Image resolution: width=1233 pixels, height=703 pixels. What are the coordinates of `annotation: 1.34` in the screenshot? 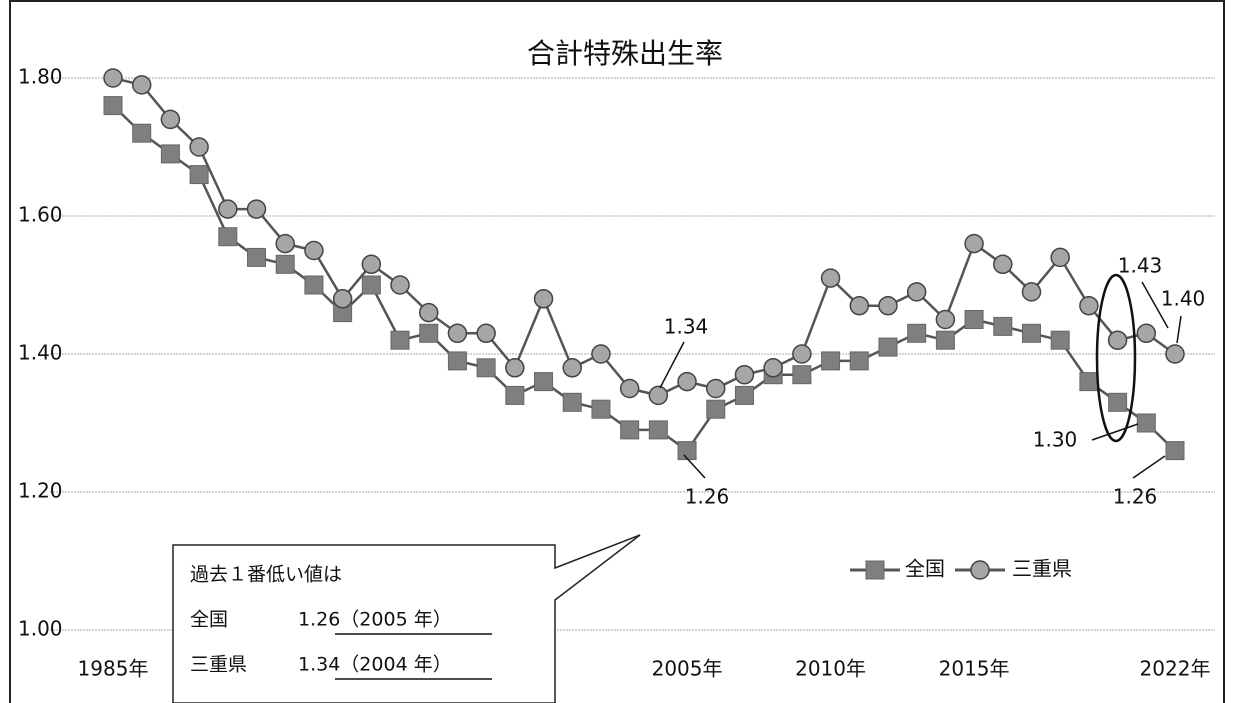 It's located at (686, 327).